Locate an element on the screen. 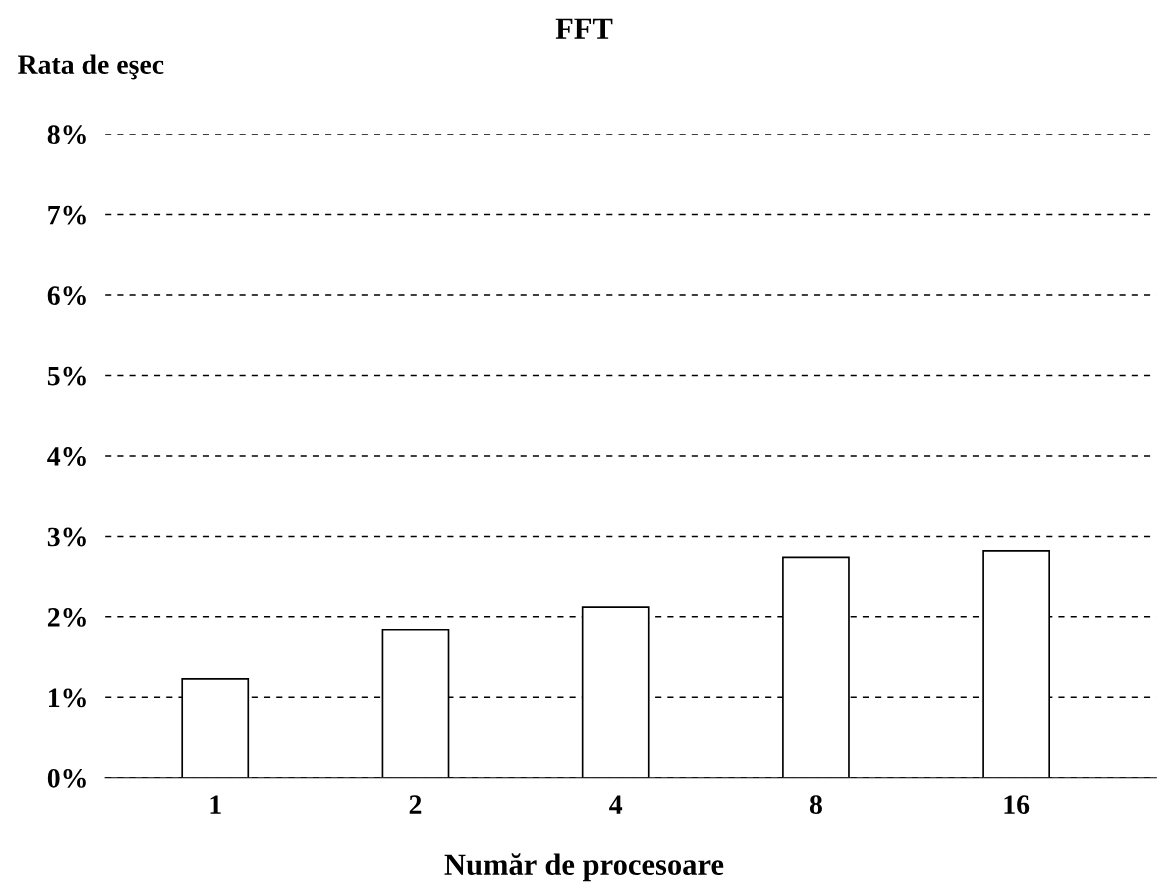 The height and width of the screenshot is (894, 1168). x-tick-label: 1 is located at coordinates (215, 804).